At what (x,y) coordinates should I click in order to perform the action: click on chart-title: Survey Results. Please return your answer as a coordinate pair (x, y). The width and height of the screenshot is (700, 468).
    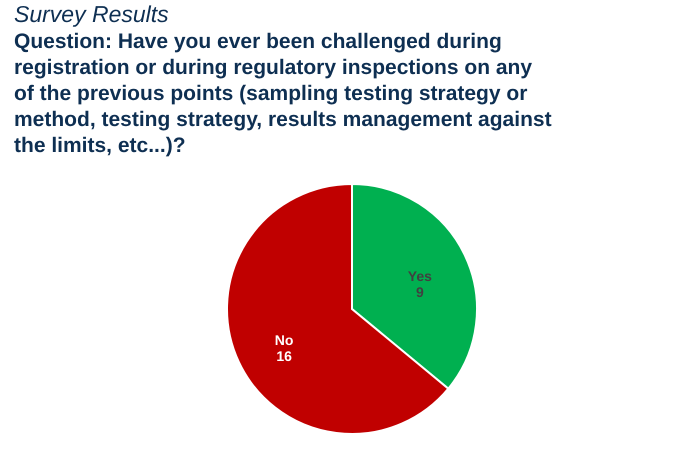
    Looking at the image, I should click on (92, 14).